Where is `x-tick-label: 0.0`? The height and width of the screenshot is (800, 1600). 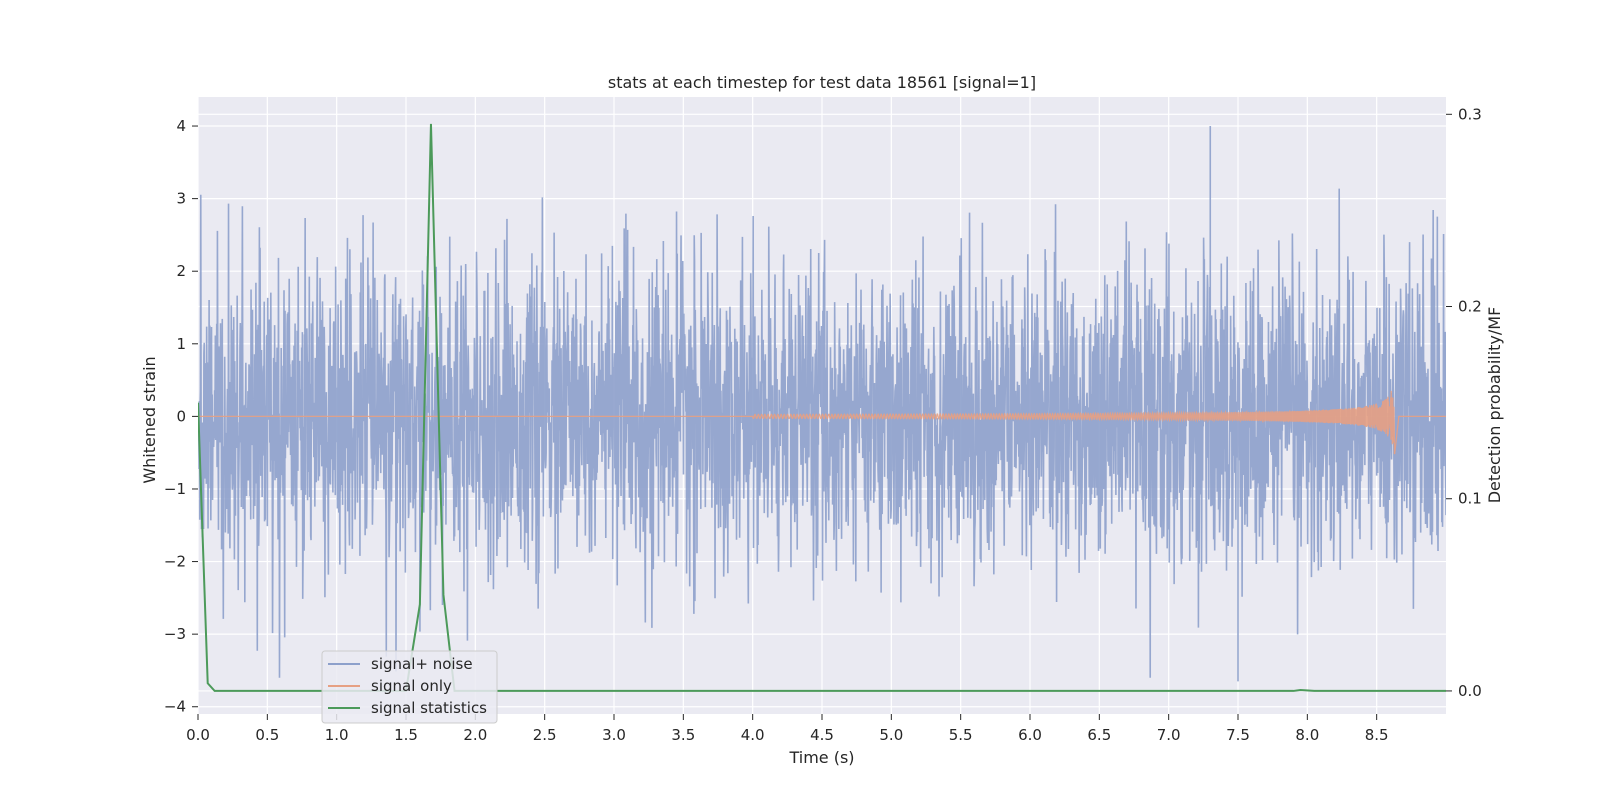
x-tick-label: 0.0 is located at coordinates (198, 735).